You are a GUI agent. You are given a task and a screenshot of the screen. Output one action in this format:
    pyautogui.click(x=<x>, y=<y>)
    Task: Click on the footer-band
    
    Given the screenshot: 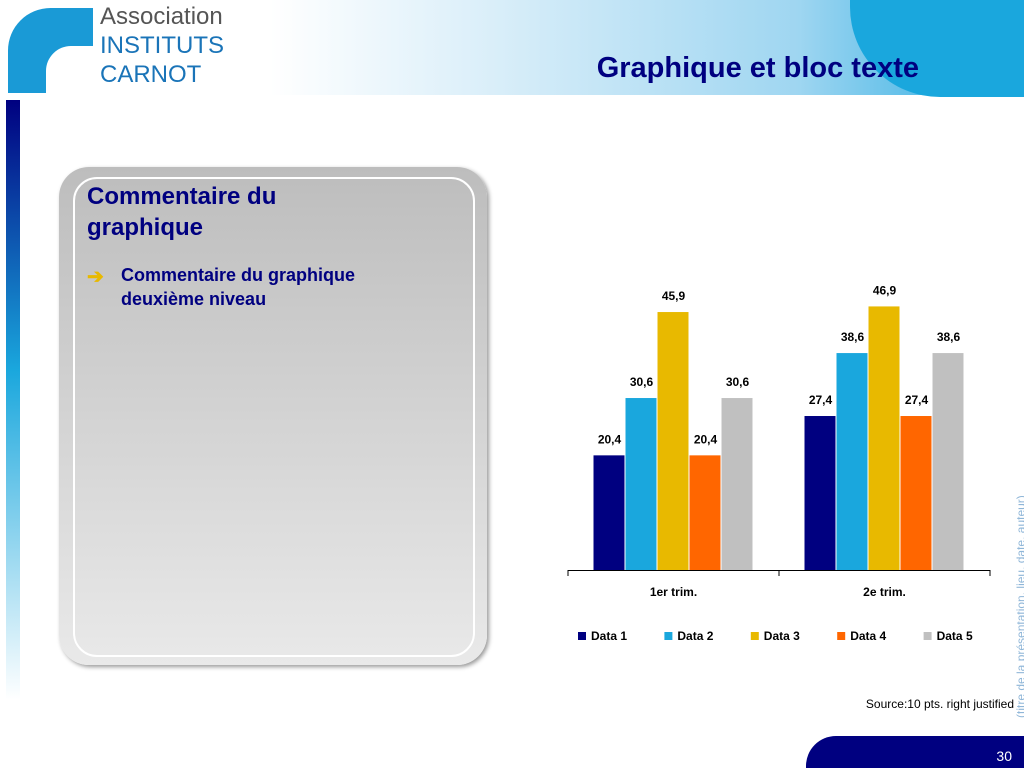 What is the action you would take?
    pyautogui.click(x=915, y=752)
    